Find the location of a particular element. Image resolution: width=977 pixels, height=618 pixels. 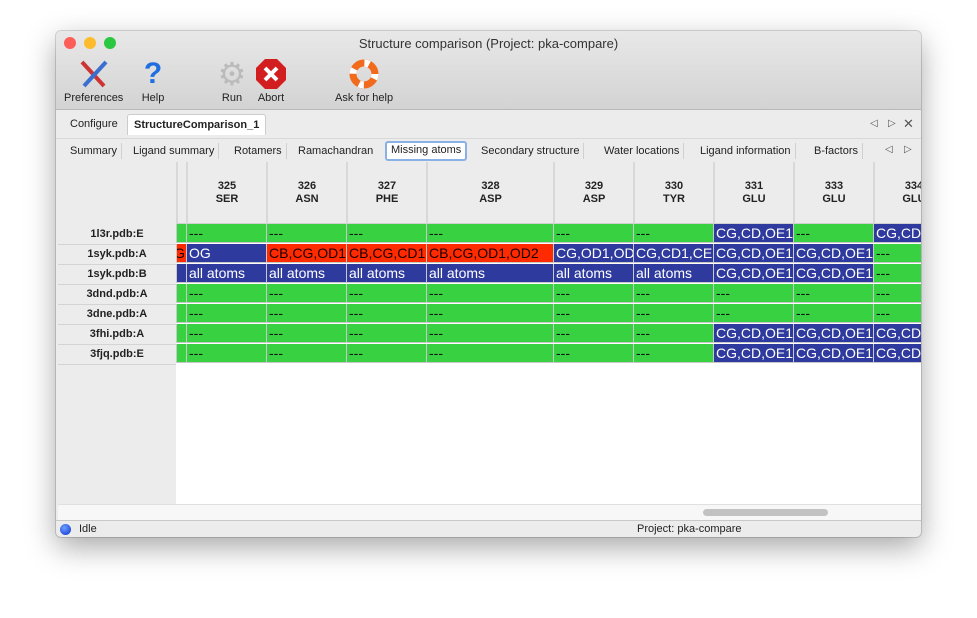

table-cell: CG,CD is located at coordinates (897, 333).